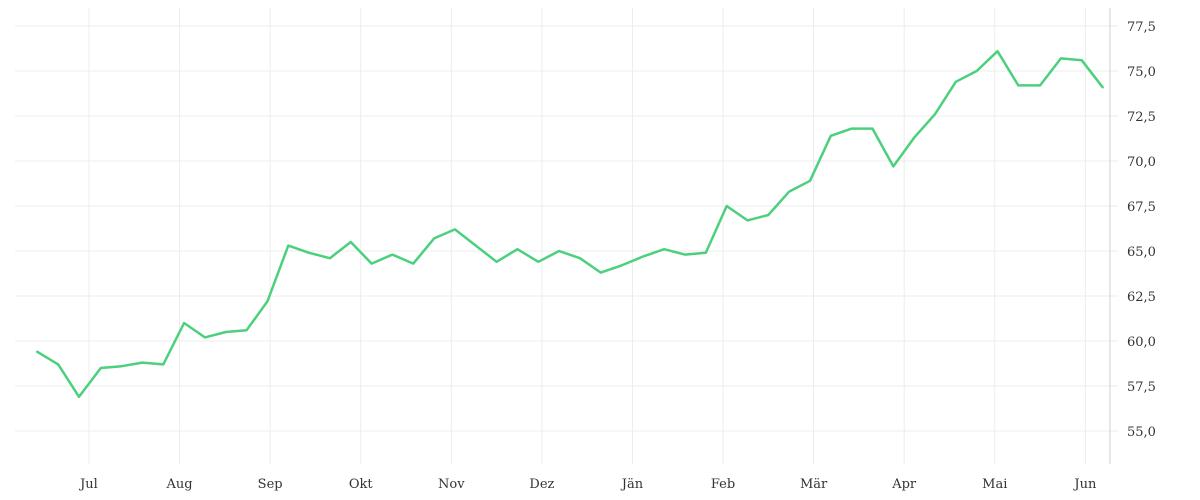  What do you see at coordinates (1141, 27) in the screenshot?
I see `y-tick-label: 77,5` at bounding box center [1141, 27].